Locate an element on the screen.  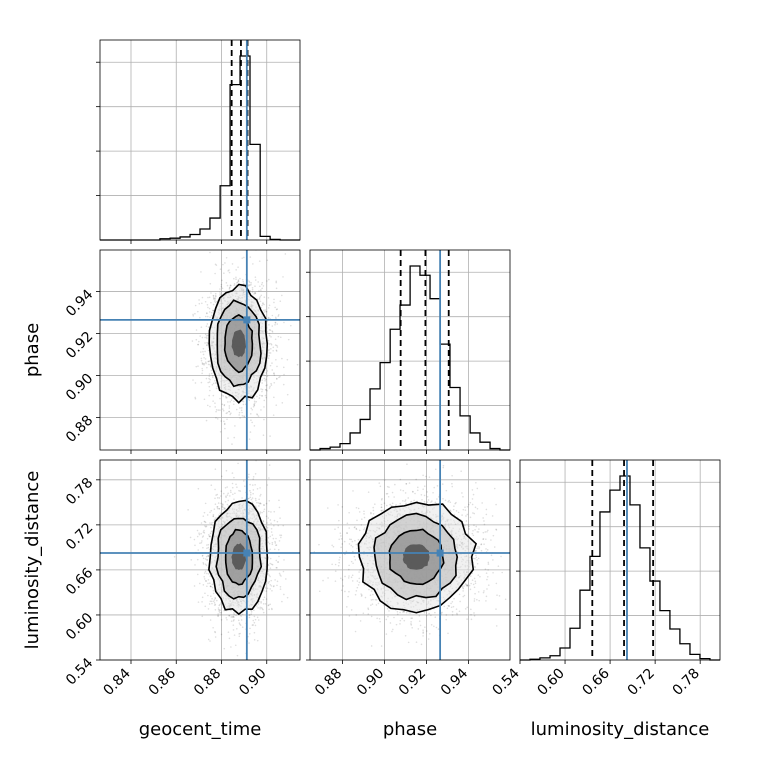
x-tick-label-luminosity_distance-1: 0.60 is located at coordinates (551, 682).